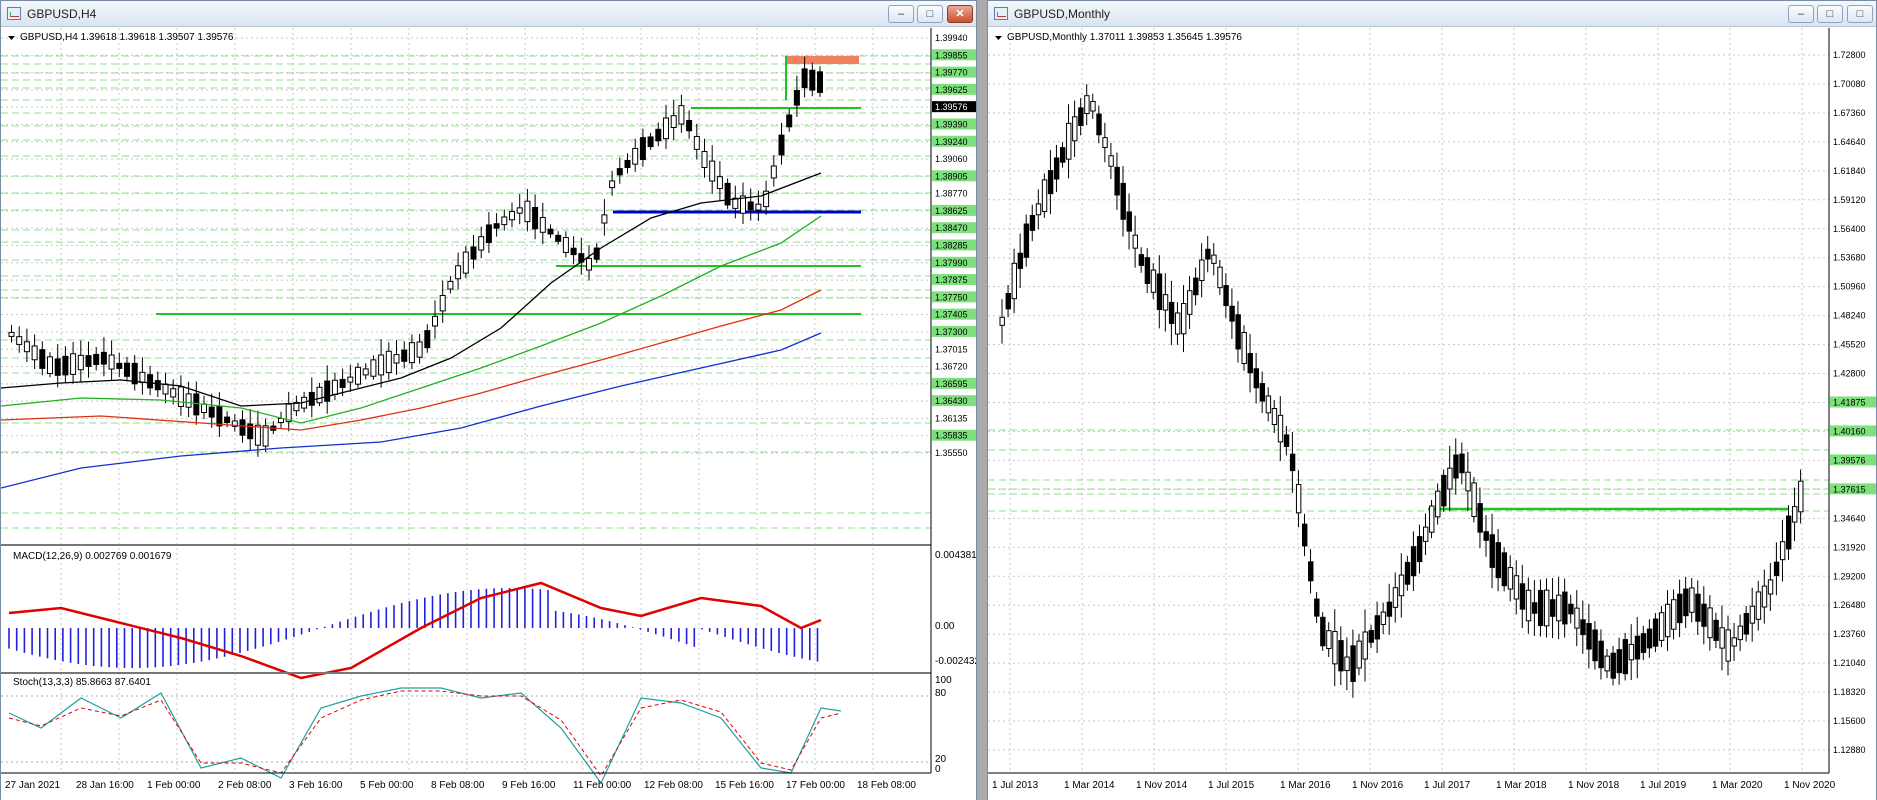 The width and height of the screenshot is (1877, 800). Describe the element at coordinates (1849, 287) in the screenshot. I see `price-label: 1.50960` at that location.